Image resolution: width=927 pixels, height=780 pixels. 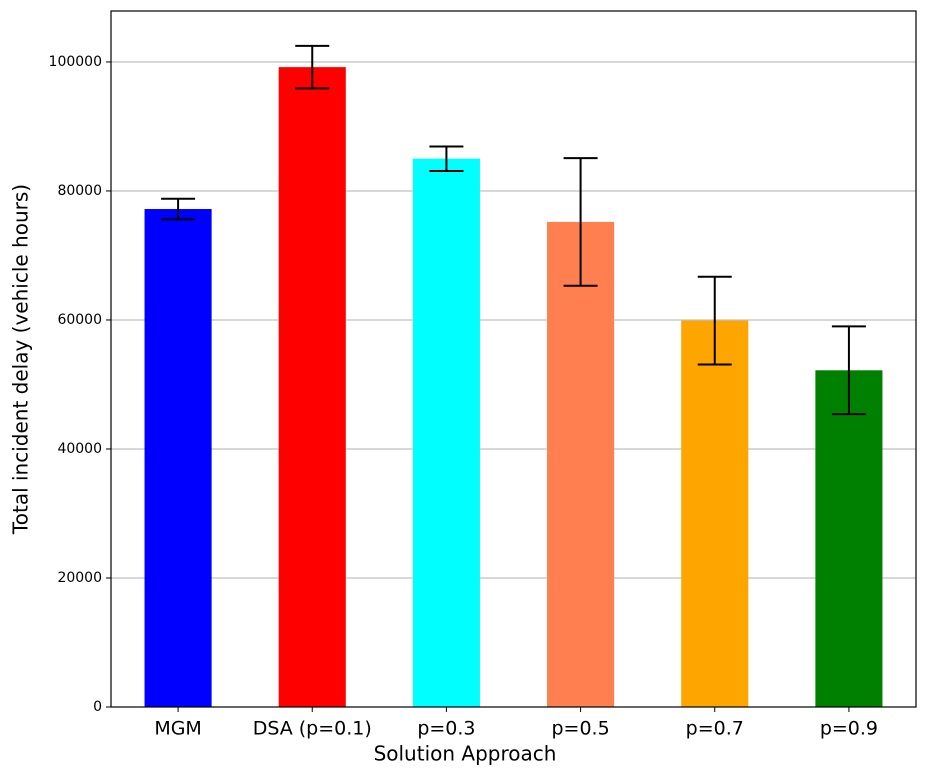 I want to click on x-tick-label: p=0.5, so click(x=580, y=729).